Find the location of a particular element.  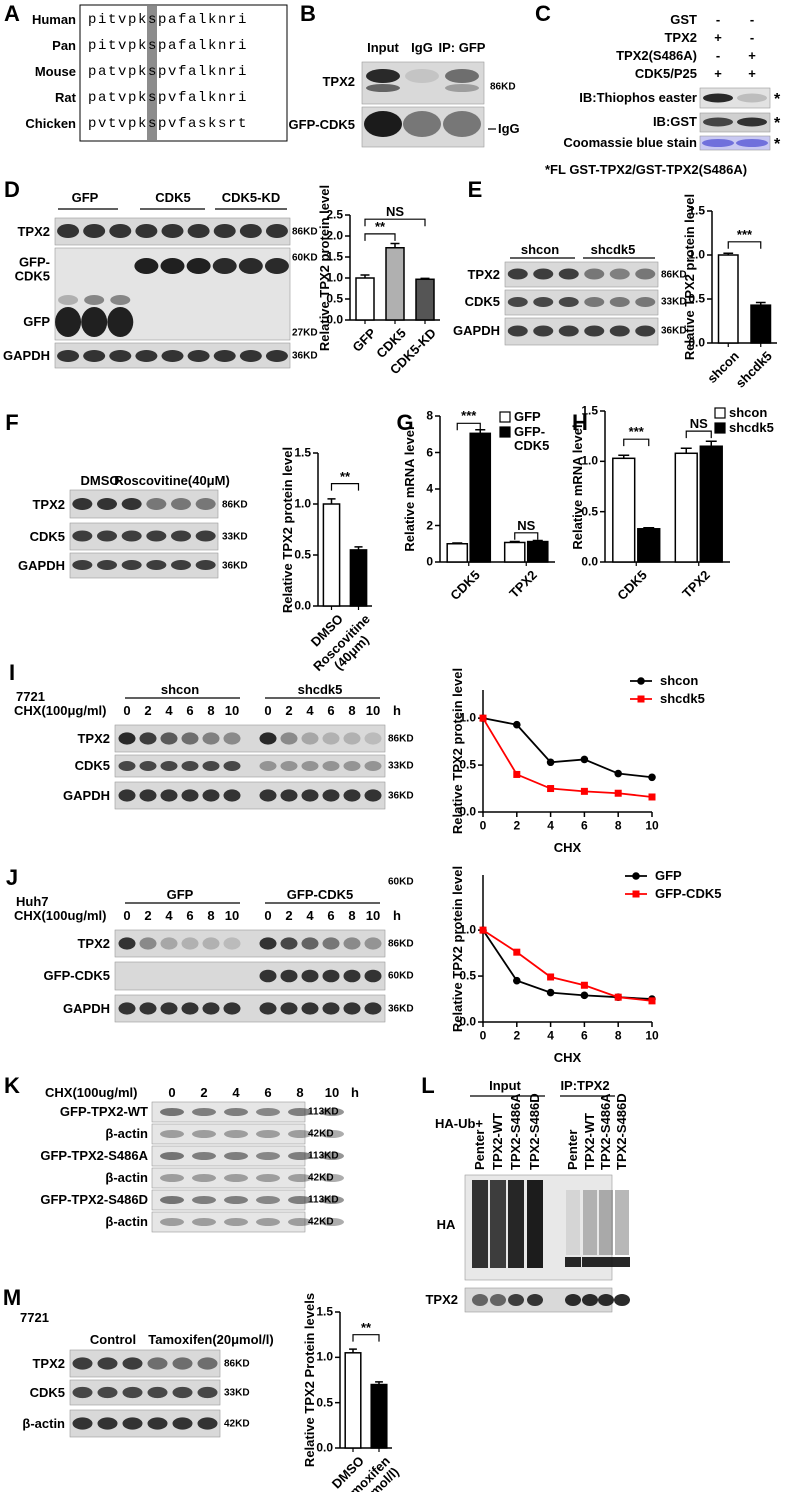

x-tick-label: 6 is located at coordinates (584, 825).